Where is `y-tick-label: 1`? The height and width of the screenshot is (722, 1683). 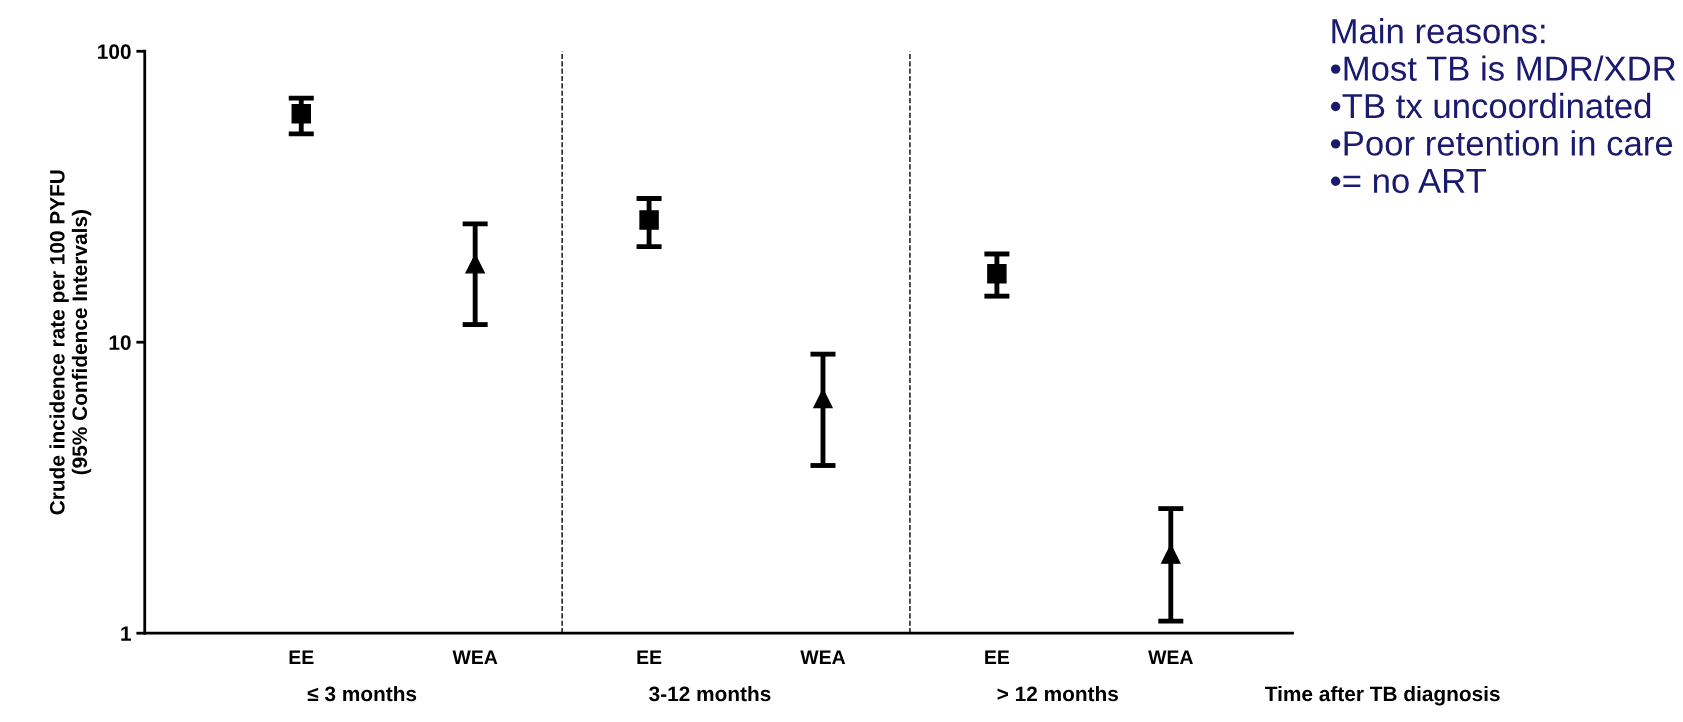
y-tick-label: 1 is located at coordinates (126, 633).